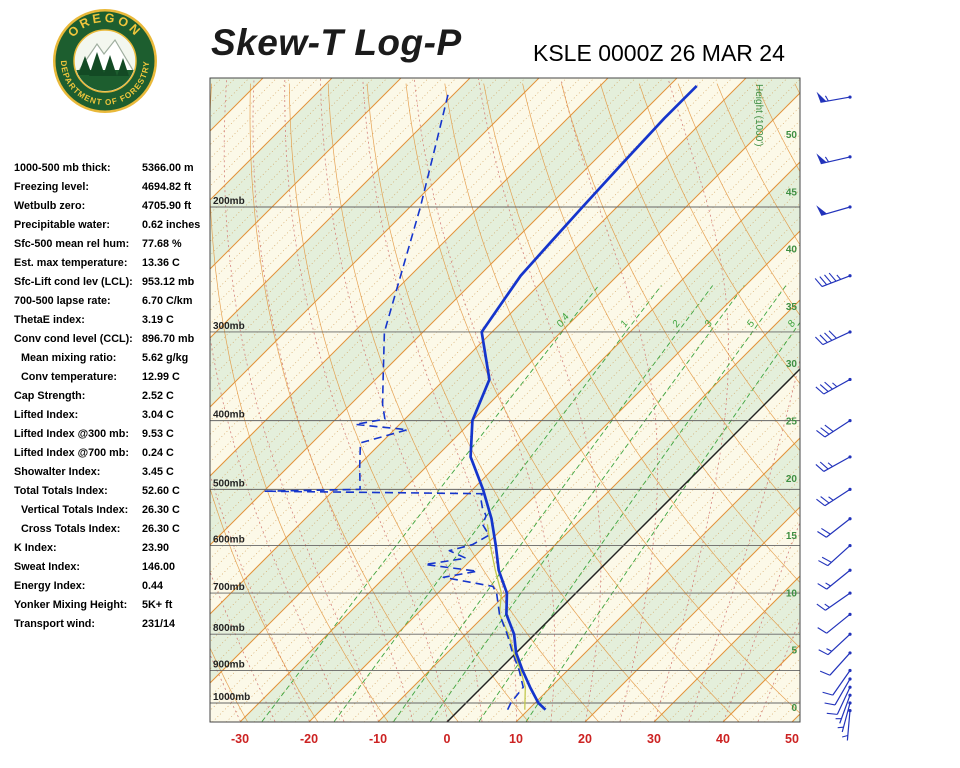  I want to click on height-tick-label: 30, so click(792, 364).